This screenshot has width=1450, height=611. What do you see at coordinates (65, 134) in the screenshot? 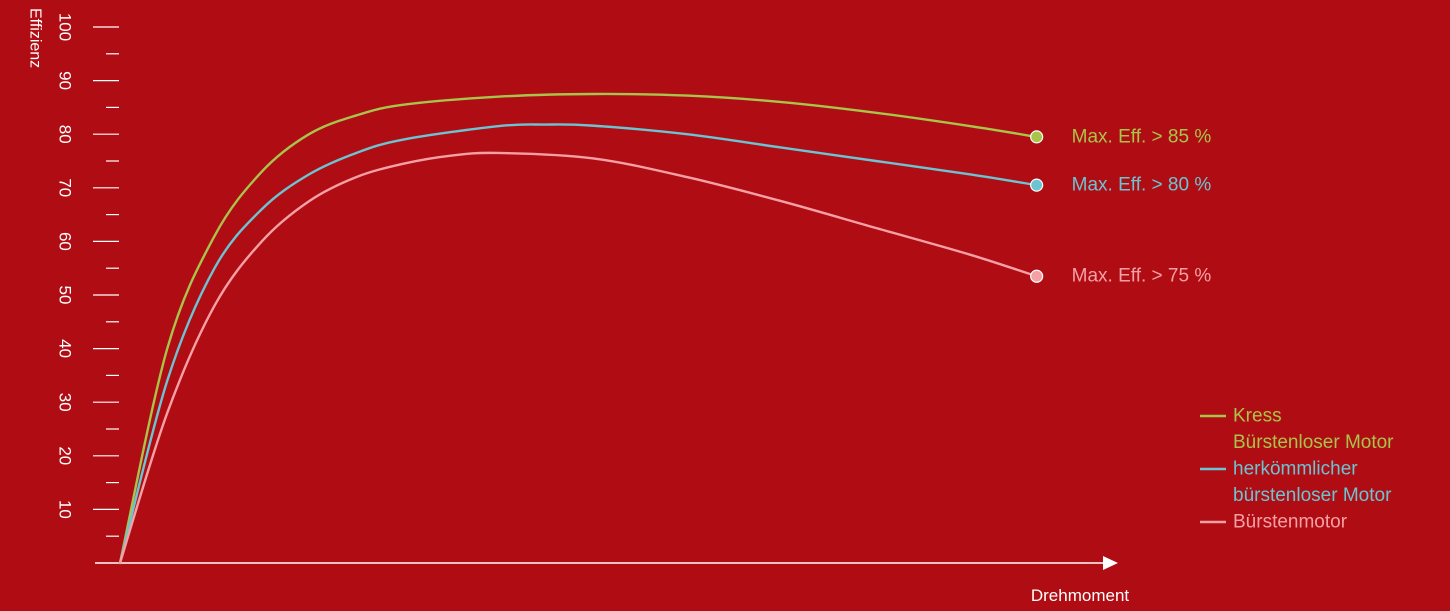
I see `y-tick-label: 80` at bounding box center [65, 134].